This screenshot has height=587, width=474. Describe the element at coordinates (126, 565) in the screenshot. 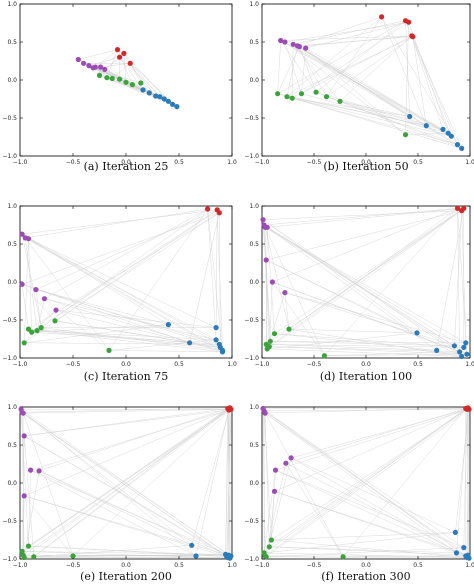

I see `x-tick-label: 0.0` at that location.